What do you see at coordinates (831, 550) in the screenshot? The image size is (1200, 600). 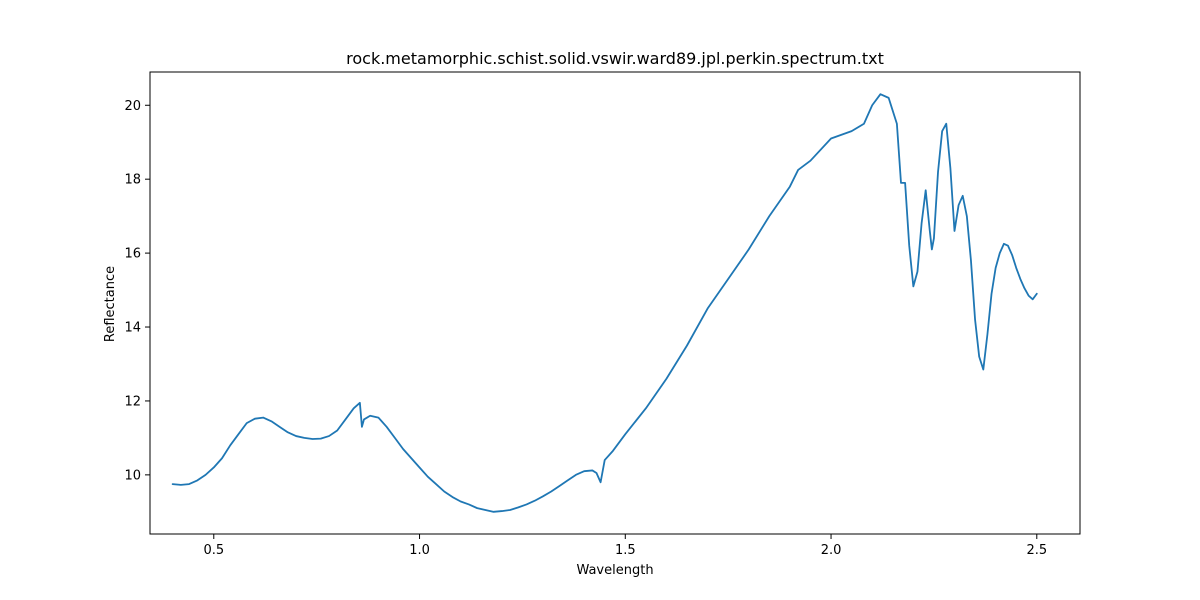 I see `x-tick-label: 2.0` at bounding box center [831, 550].